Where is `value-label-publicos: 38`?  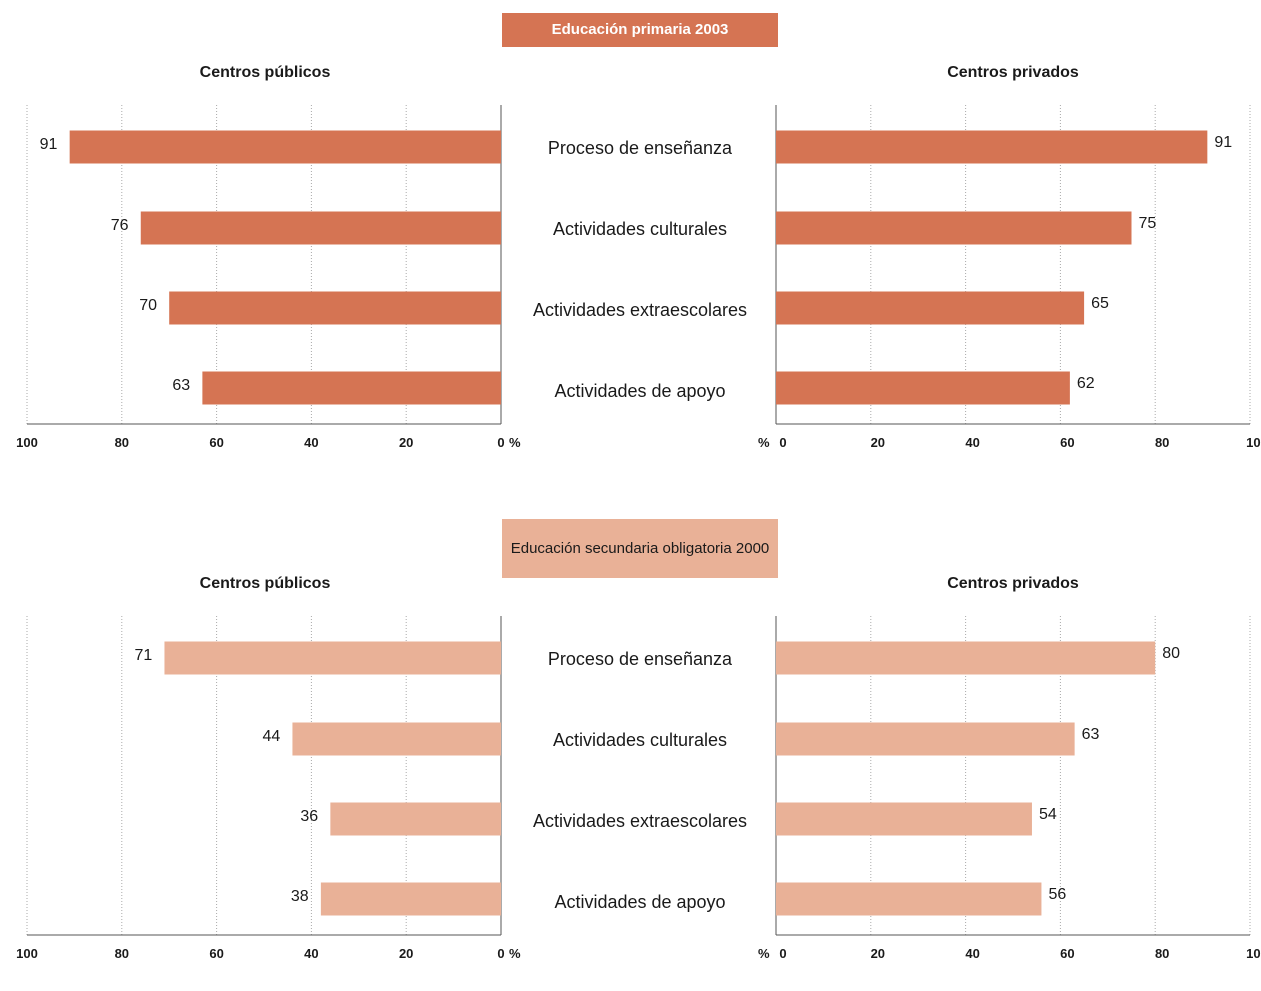 value-label-publicos: 38 is located at coordinates (299, 896).